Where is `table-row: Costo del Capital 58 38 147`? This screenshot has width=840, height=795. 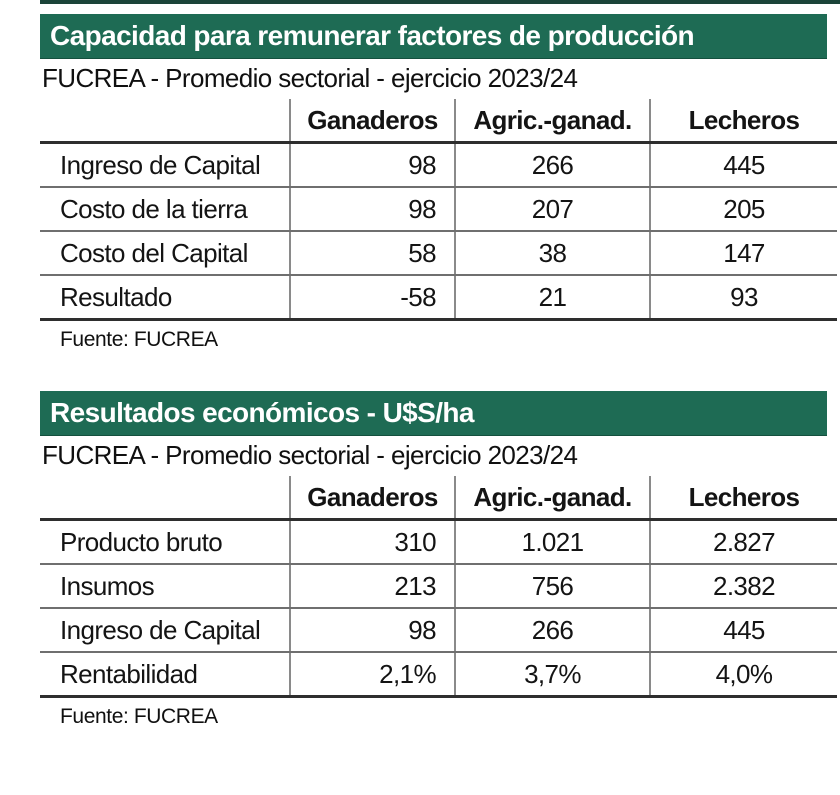 table-row: Costo del Capital 58 38 147 is located at coordinates (438, 253).